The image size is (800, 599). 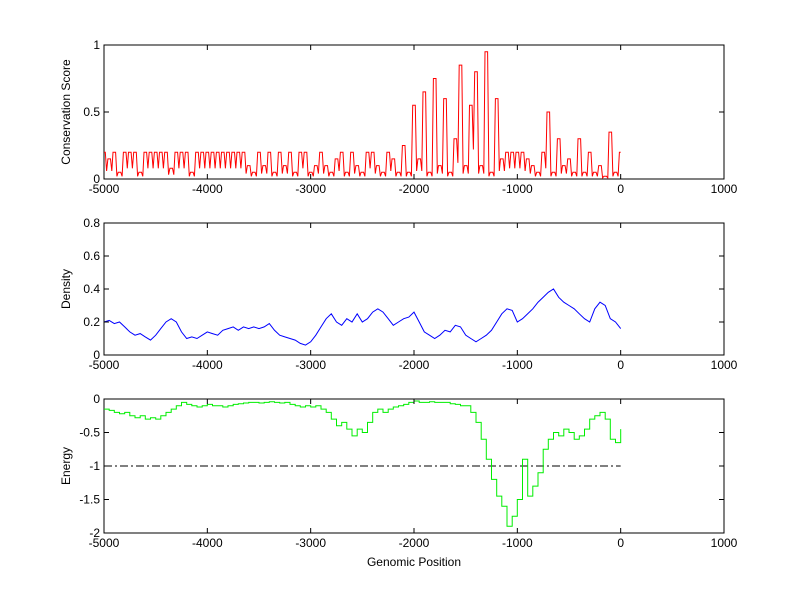 I want to click on density-xtick-label: 1000, so click(x=724, y=365).